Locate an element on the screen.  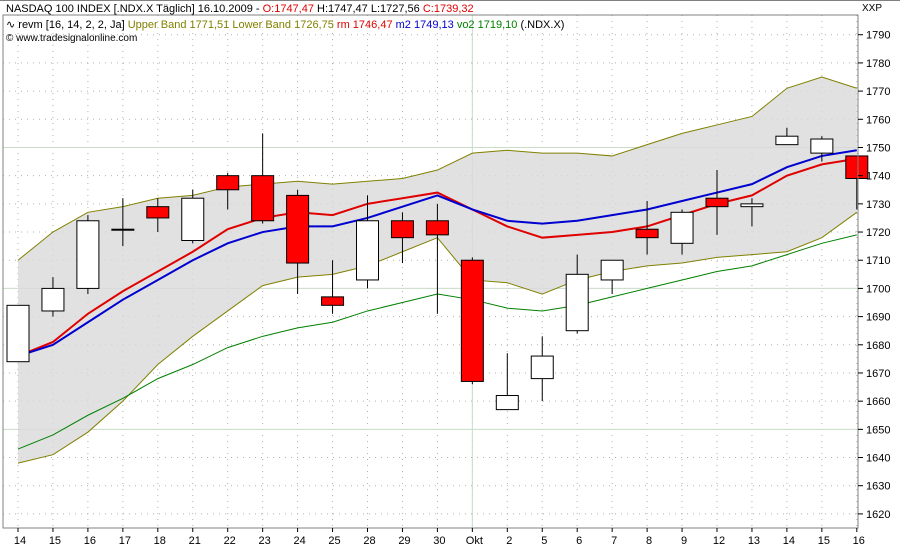
y-tick-label: 1680 is located at coordinates (878, 346).